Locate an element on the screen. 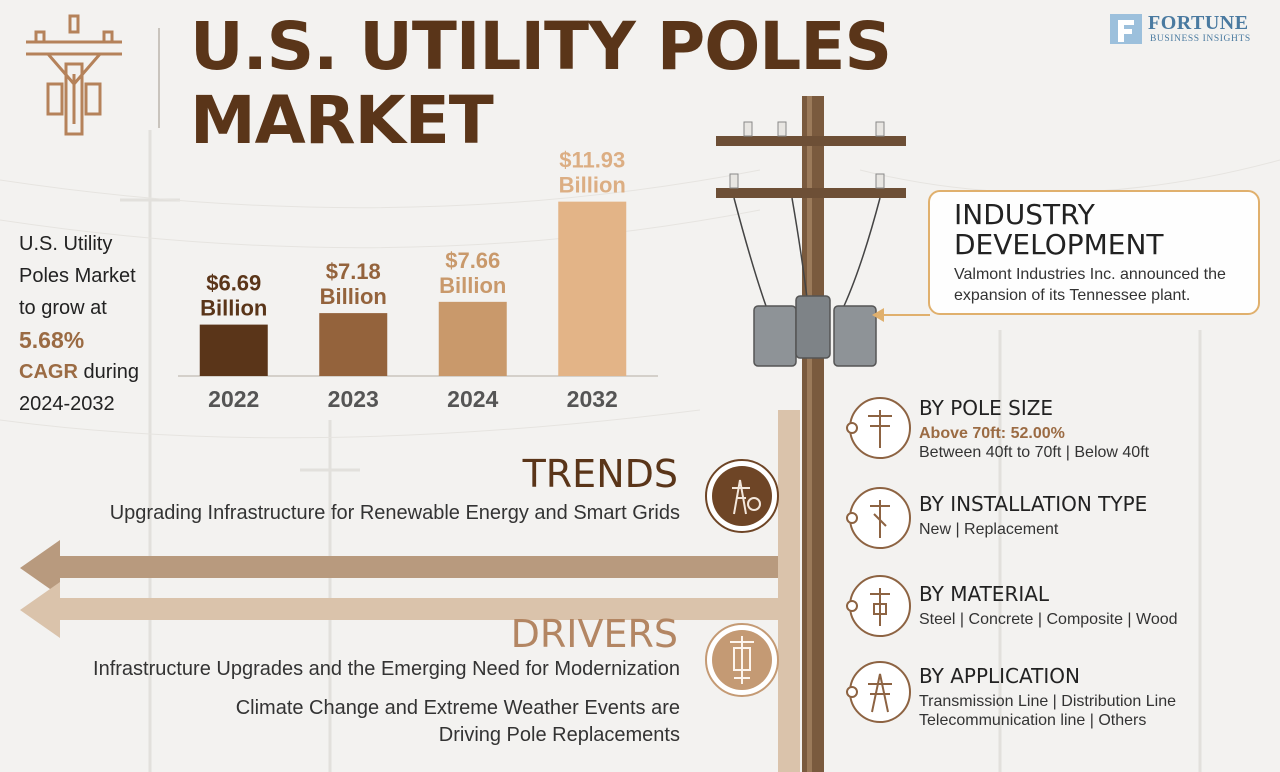 The width and height of the screenshot is (1280, 772). summary-line-5: CAGR during is located at coordinates (94, 372).